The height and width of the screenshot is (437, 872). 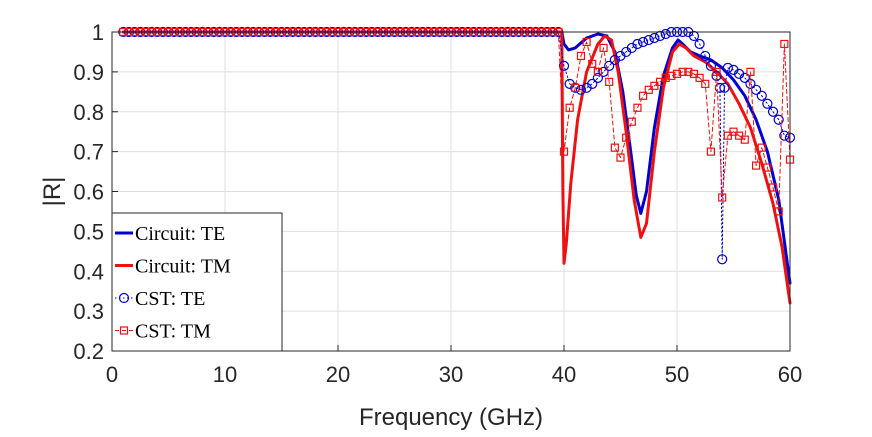 What do you see at coordinates (88, 192) in the screenshot?
I see `y-tick-label: 0.6` at bounding box center [88, 192].